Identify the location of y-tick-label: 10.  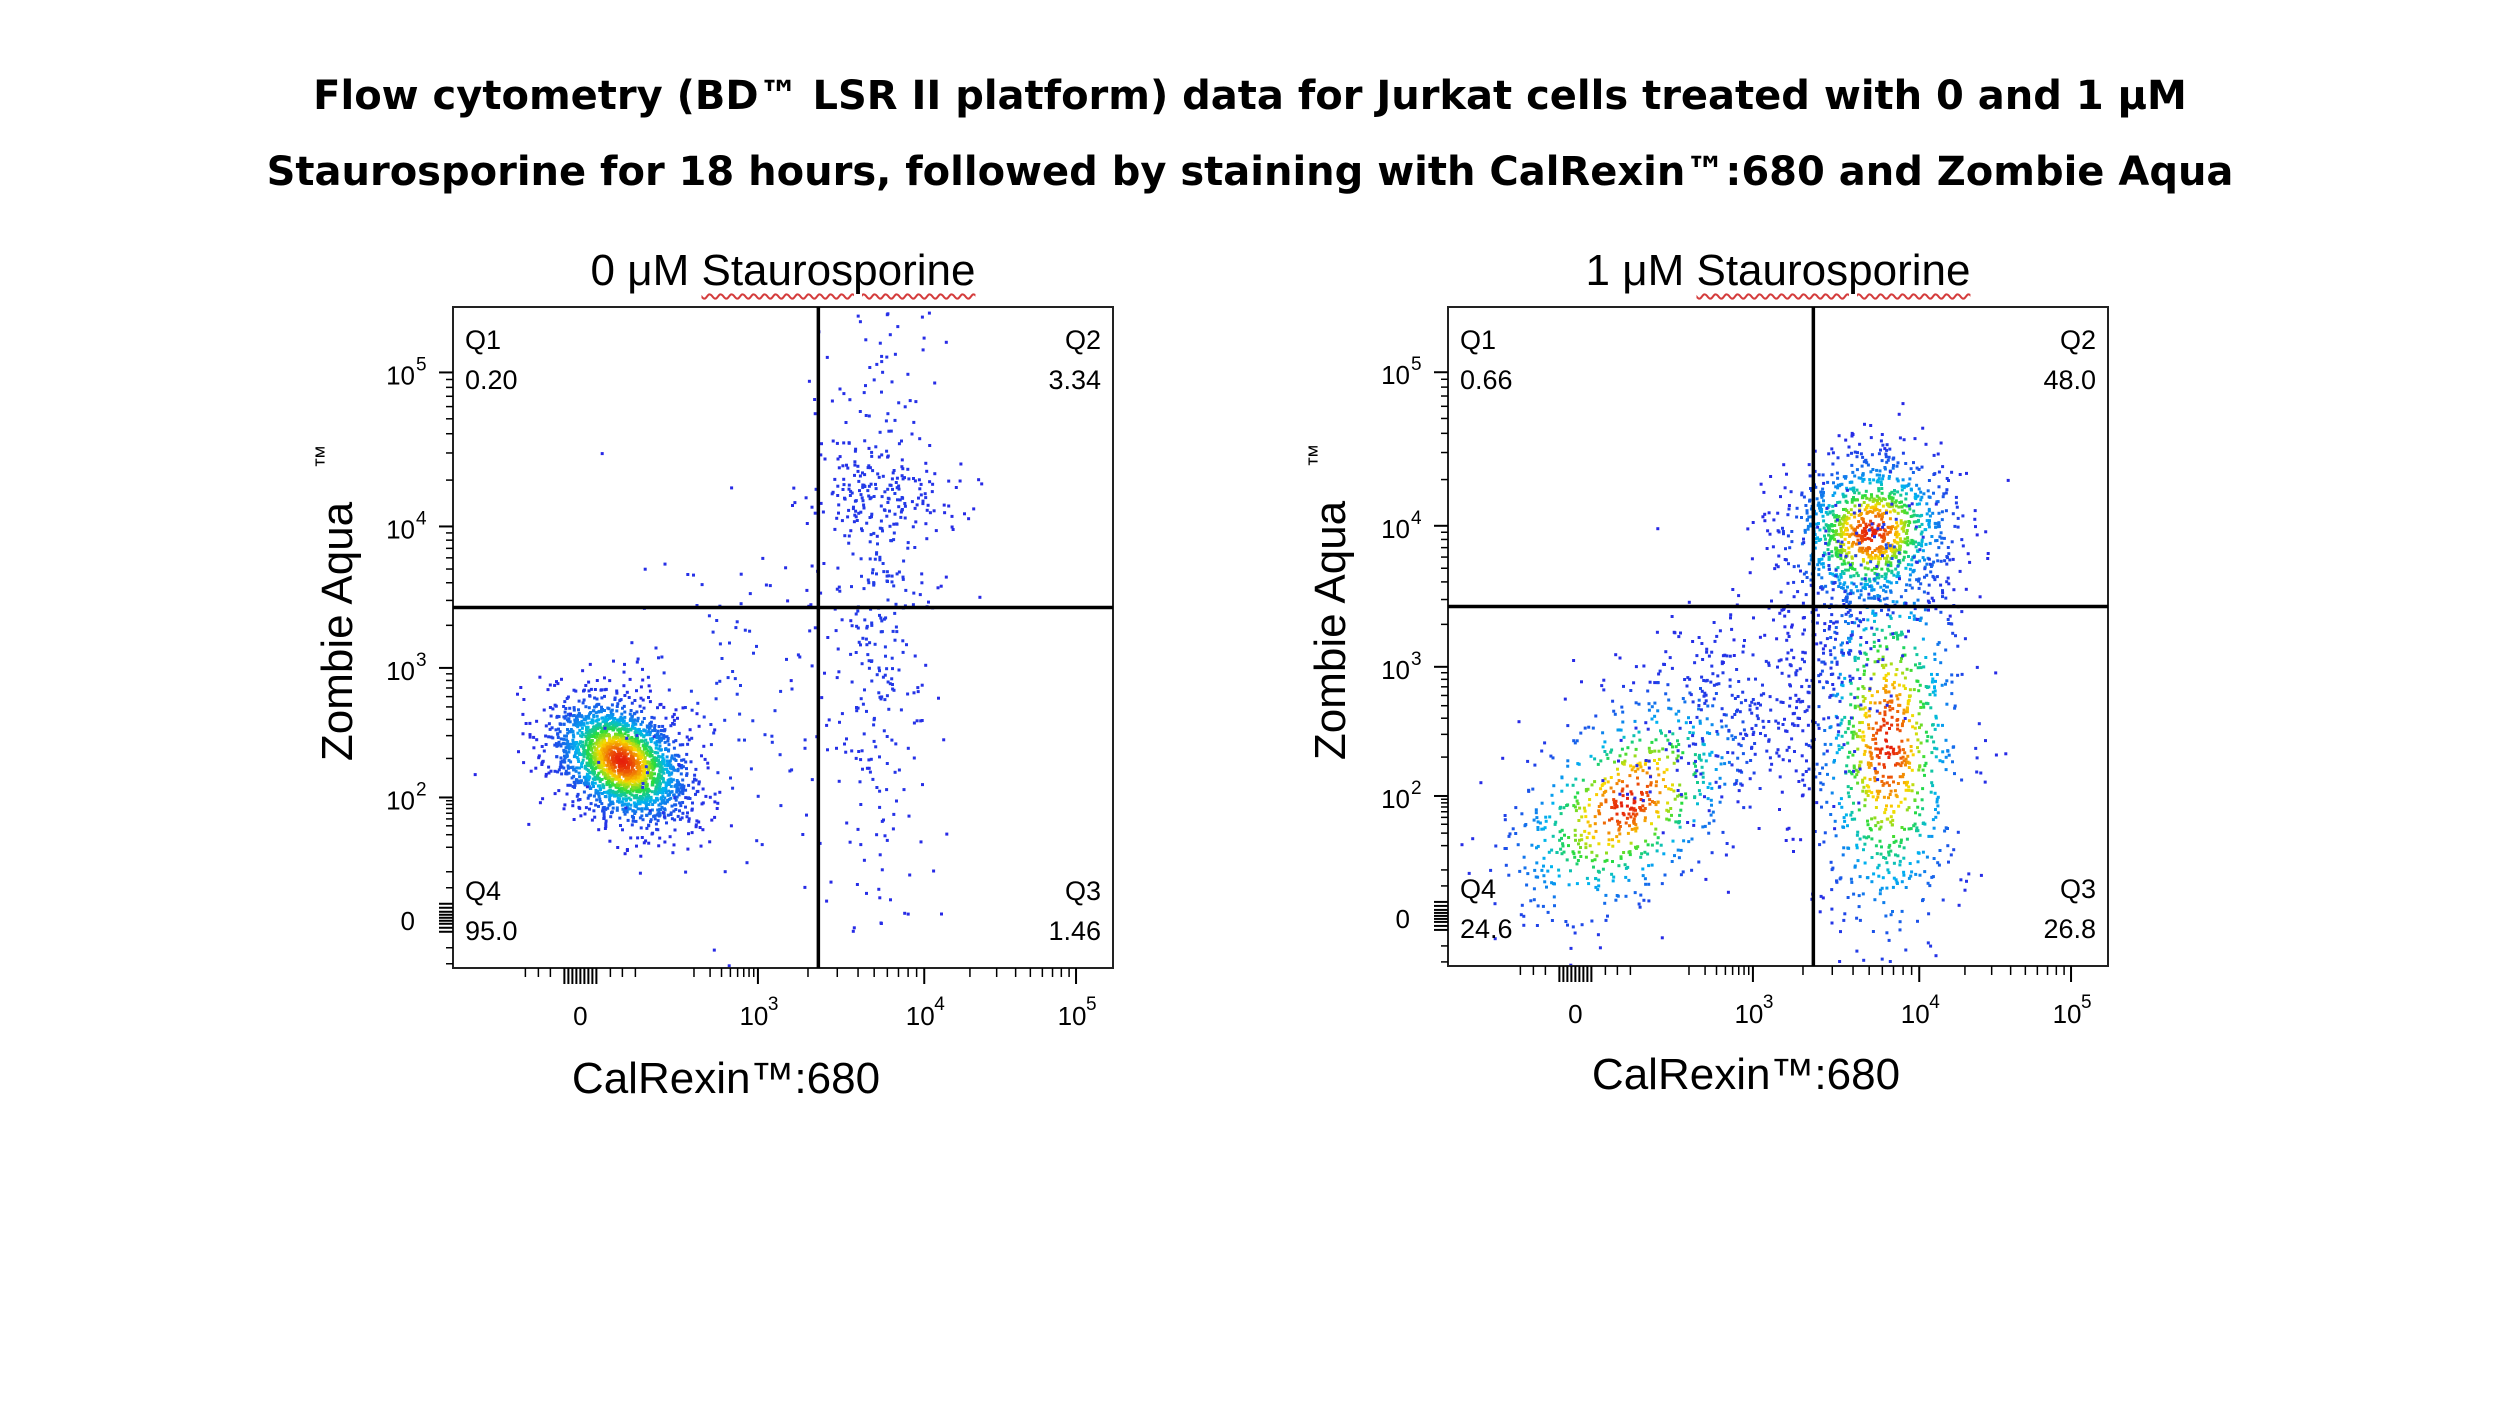
(400, 671).